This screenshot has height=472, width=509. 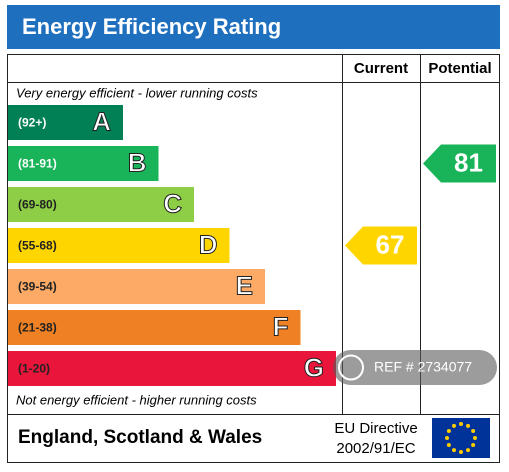 What do you see at coordinates (151, 26) in the screenshot?
I see `title: Energy Efficiency Rating` at bounding box center [151, 26].